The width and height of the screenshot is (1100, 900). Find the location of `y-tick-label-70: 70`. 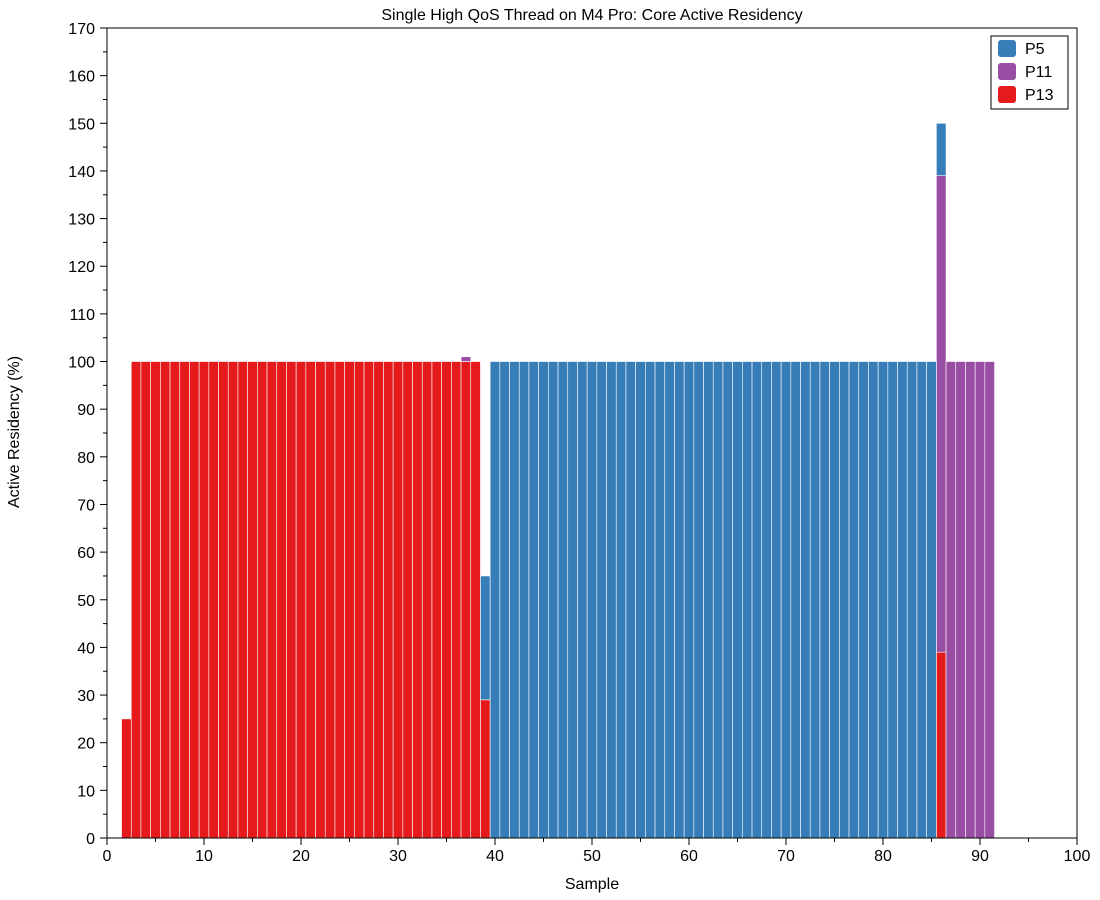

y-tick-label-70: 70 is located at coordinates (86, 505).